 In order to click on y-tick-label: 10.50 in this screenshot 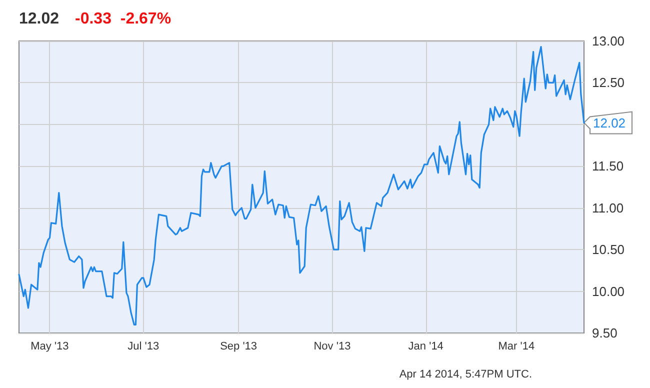, I will do `click(608, 250)`.